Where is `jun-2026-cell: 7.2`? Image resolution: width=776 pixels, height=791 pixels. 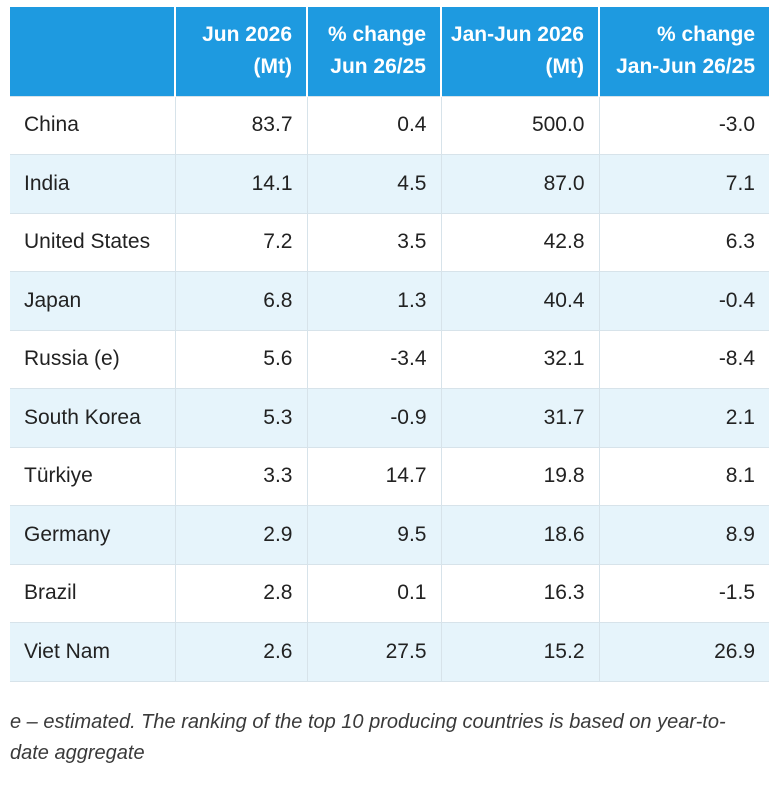 jun-2026-cell: 7.2 is located at coordinates (241, 242).